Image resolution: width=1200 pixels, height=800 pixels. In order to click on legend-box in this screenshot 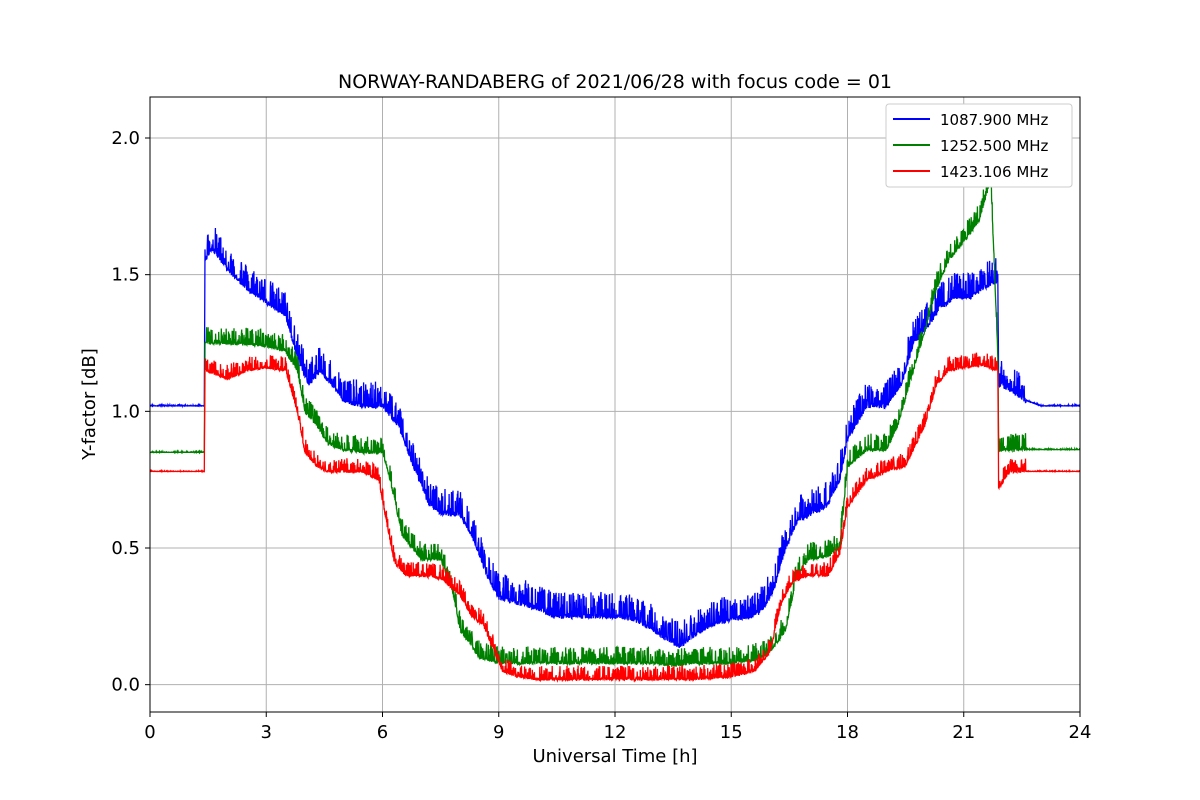, I will do `click(979, 145)`.